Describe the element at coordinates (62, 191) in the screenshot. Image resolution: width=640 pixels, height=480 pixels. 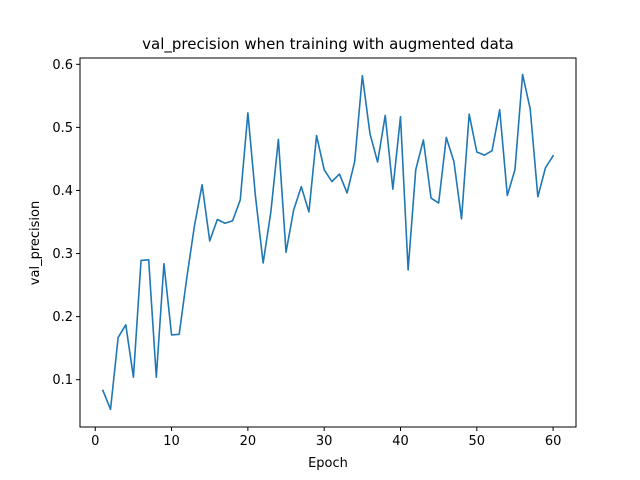
I see `y-tick-label: 0.4` at that location.